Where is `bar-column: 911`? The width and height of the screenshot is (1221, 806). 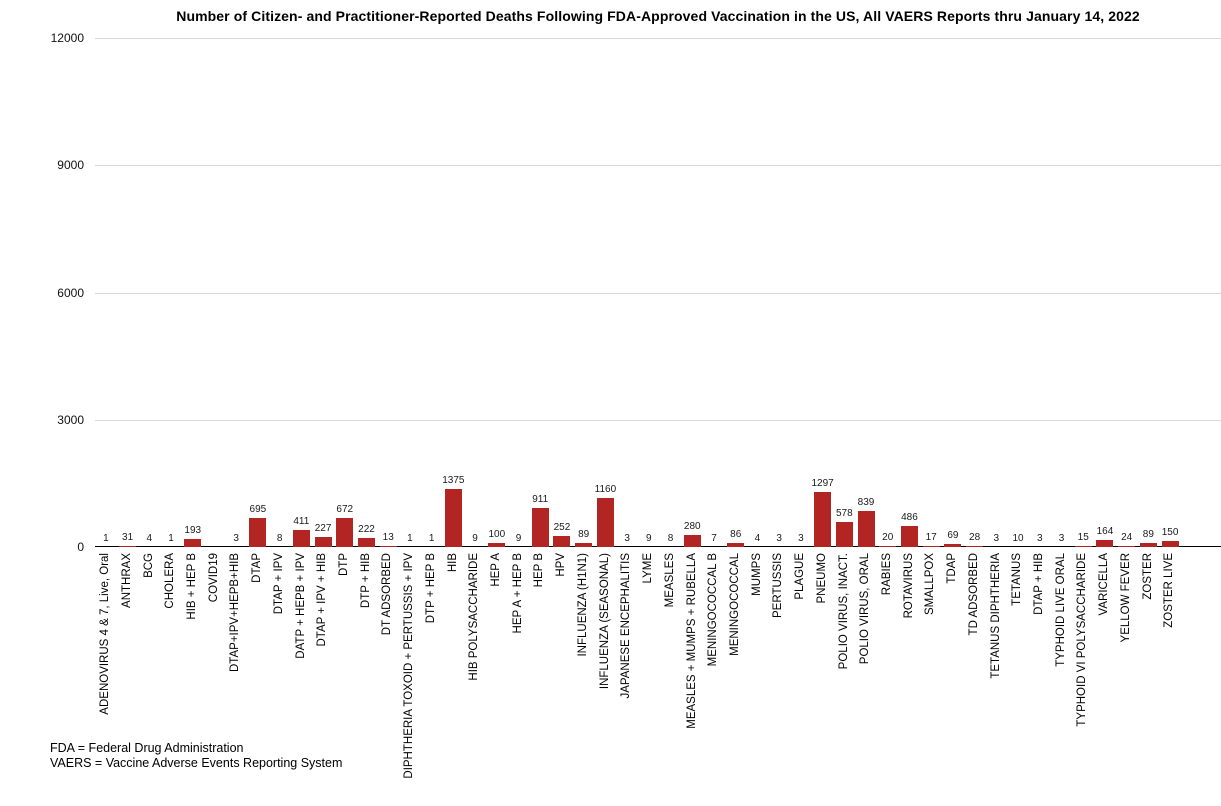
bar-column: 911 is located at coordinates (540, 521).